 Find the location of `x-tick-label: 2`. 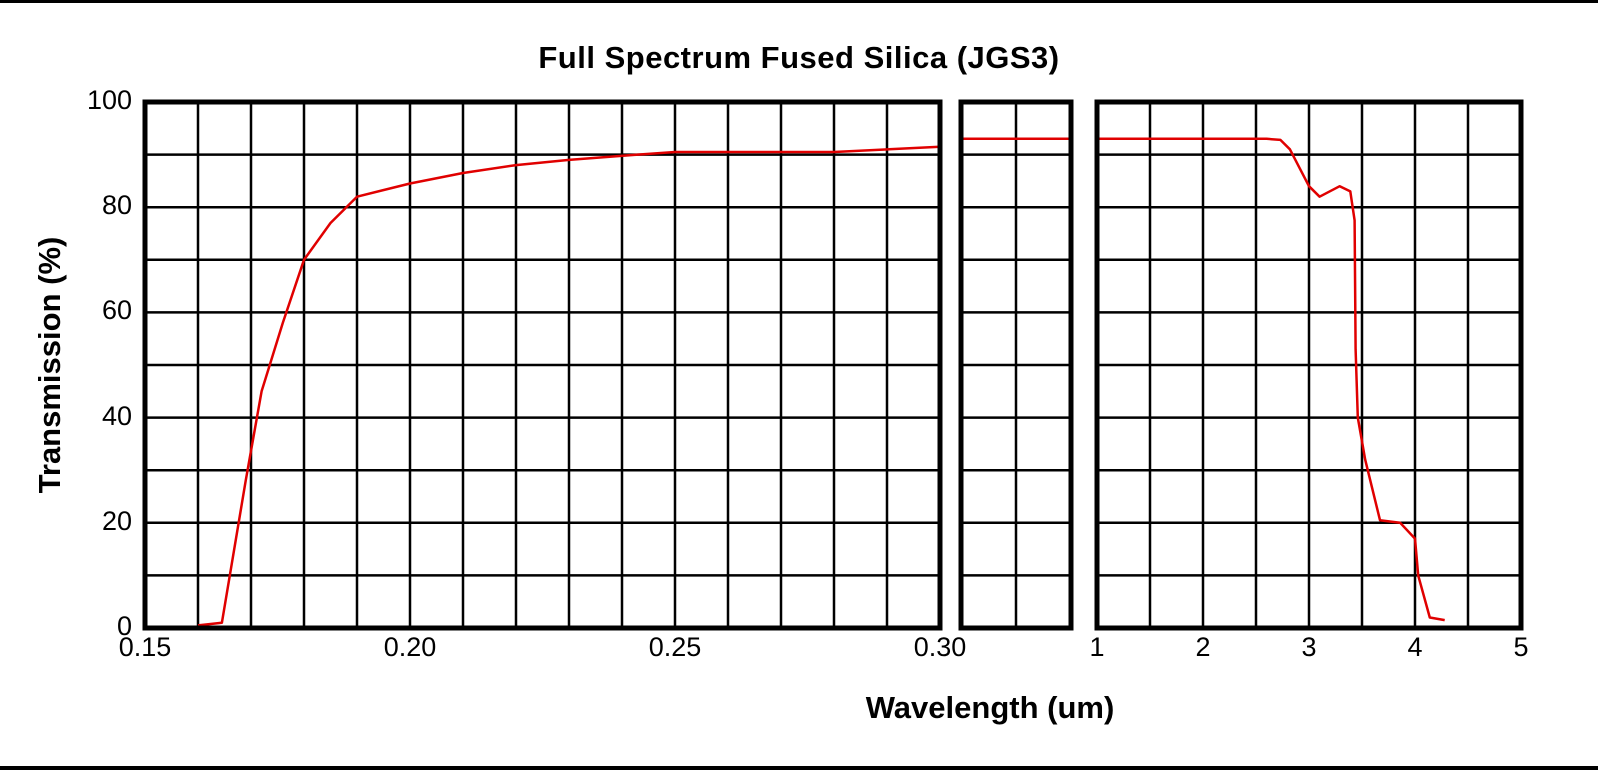

x-tick-label: 2 is located at coordinates (1203, 647).